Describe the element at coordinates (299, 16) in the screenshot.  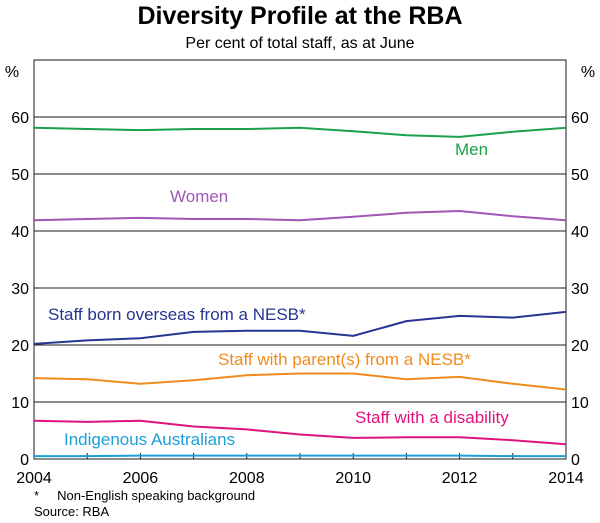
I see `chart-title: Diversity Profile at the RBA` at that location.